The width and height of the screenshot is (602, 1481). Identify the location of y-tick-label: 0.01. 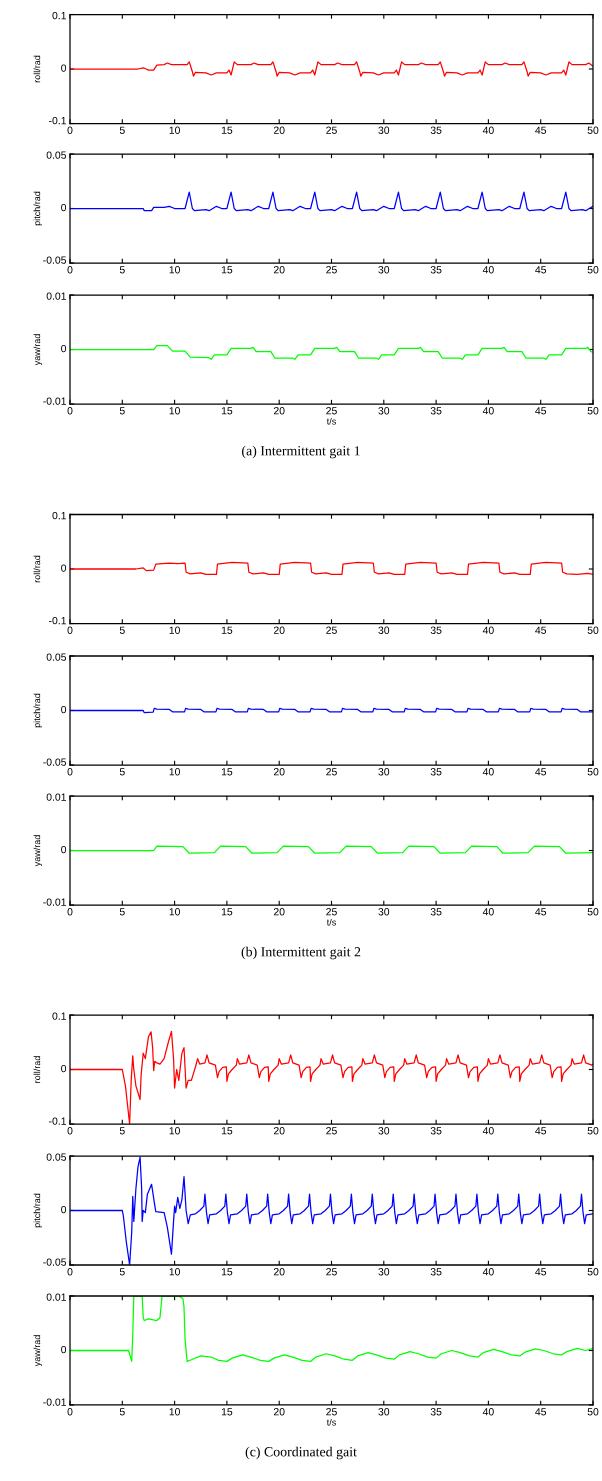
(56, 1297).